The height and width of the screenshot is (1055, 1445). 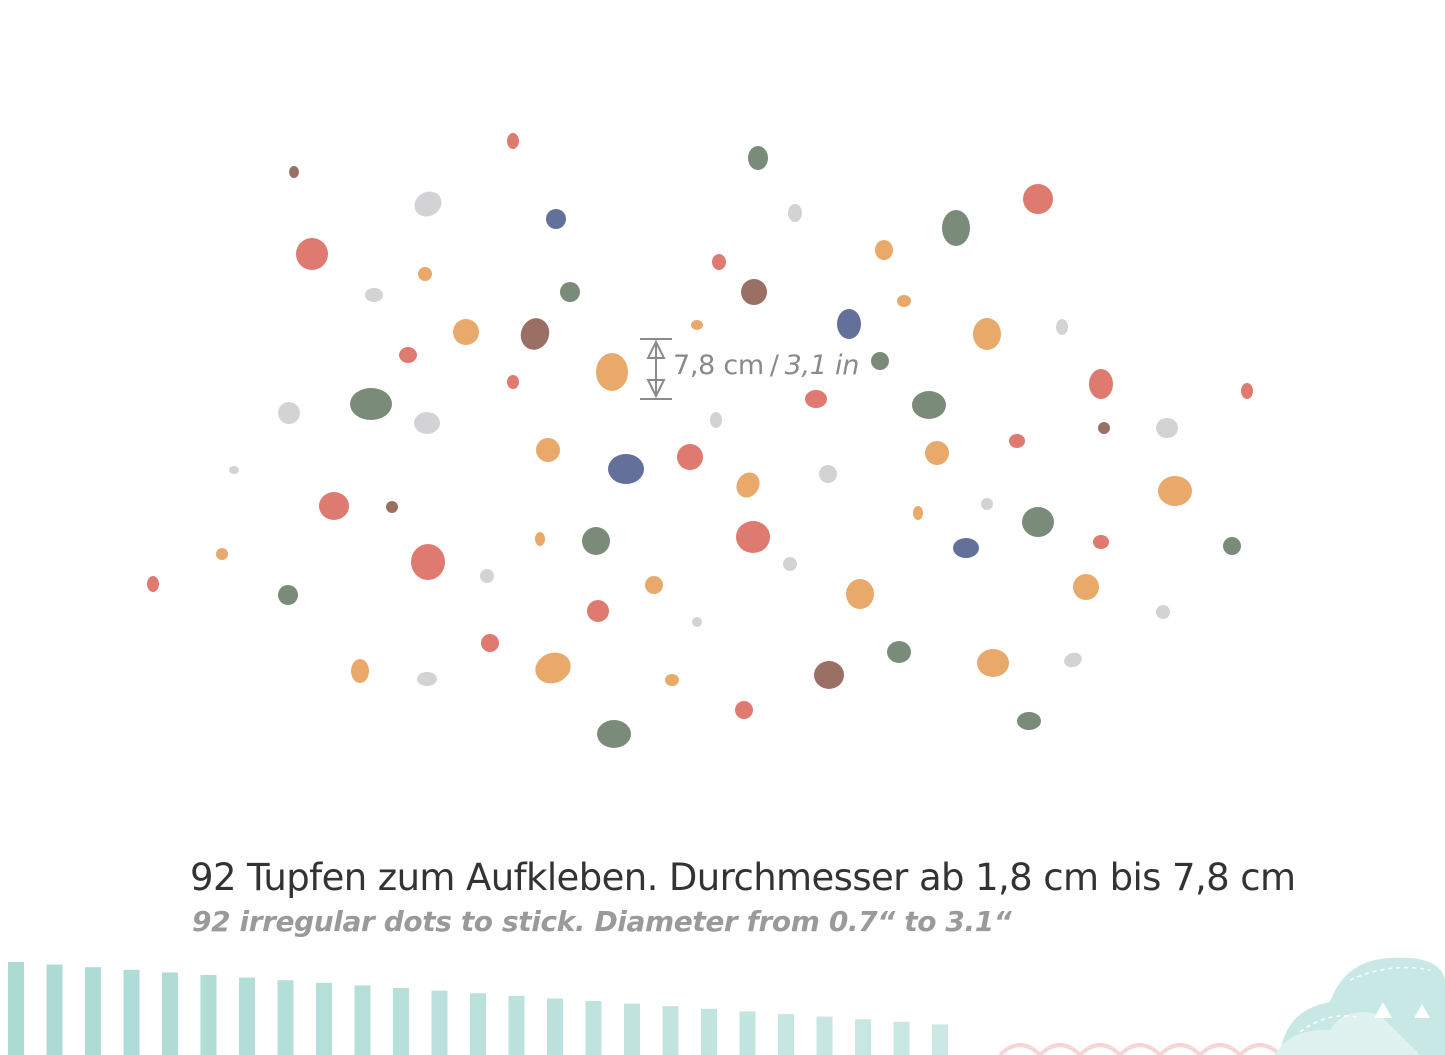 I want to click on diameter-metric: 7,8 cm, so click(x=718, y=365).